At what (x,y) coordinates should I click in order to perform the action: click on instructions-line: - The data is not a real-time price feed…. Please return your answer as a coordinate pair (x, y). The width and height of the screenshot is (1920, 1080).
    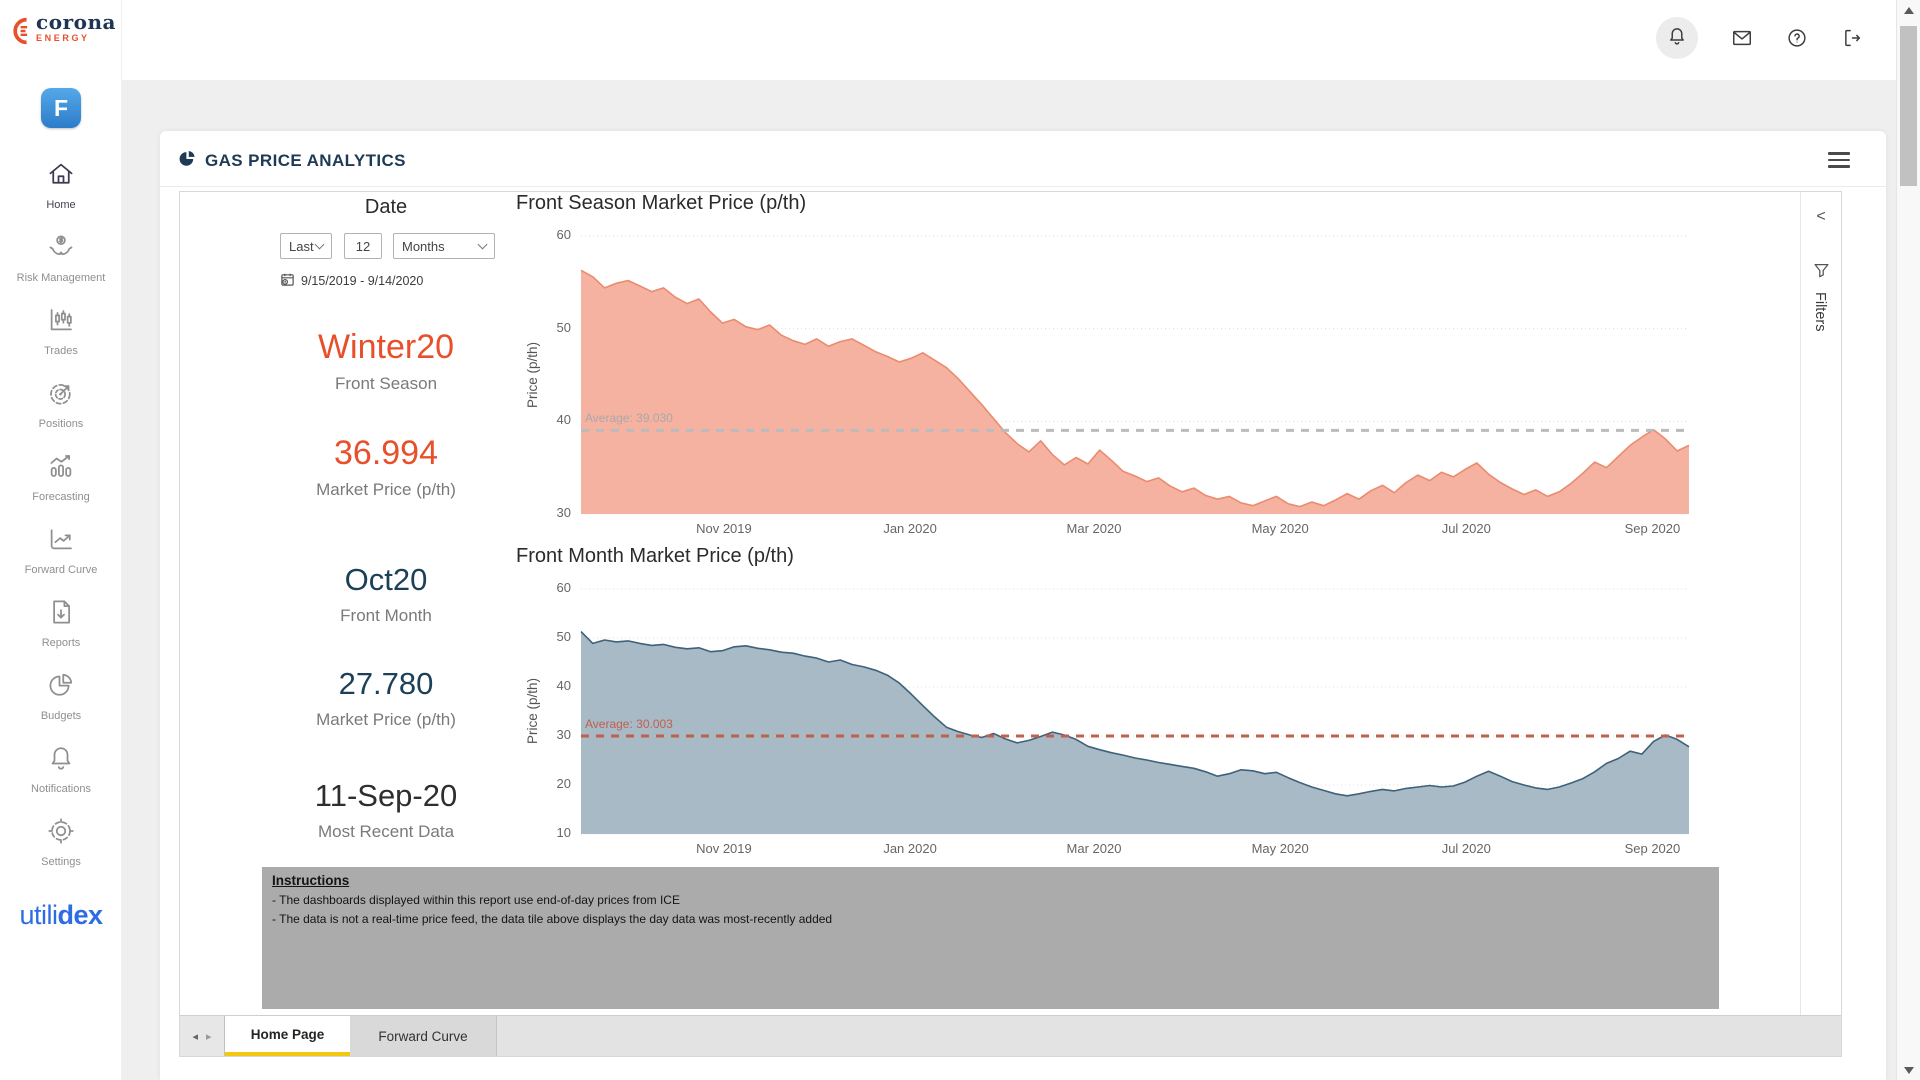
    Looking at the image, I should click on (552, 918).